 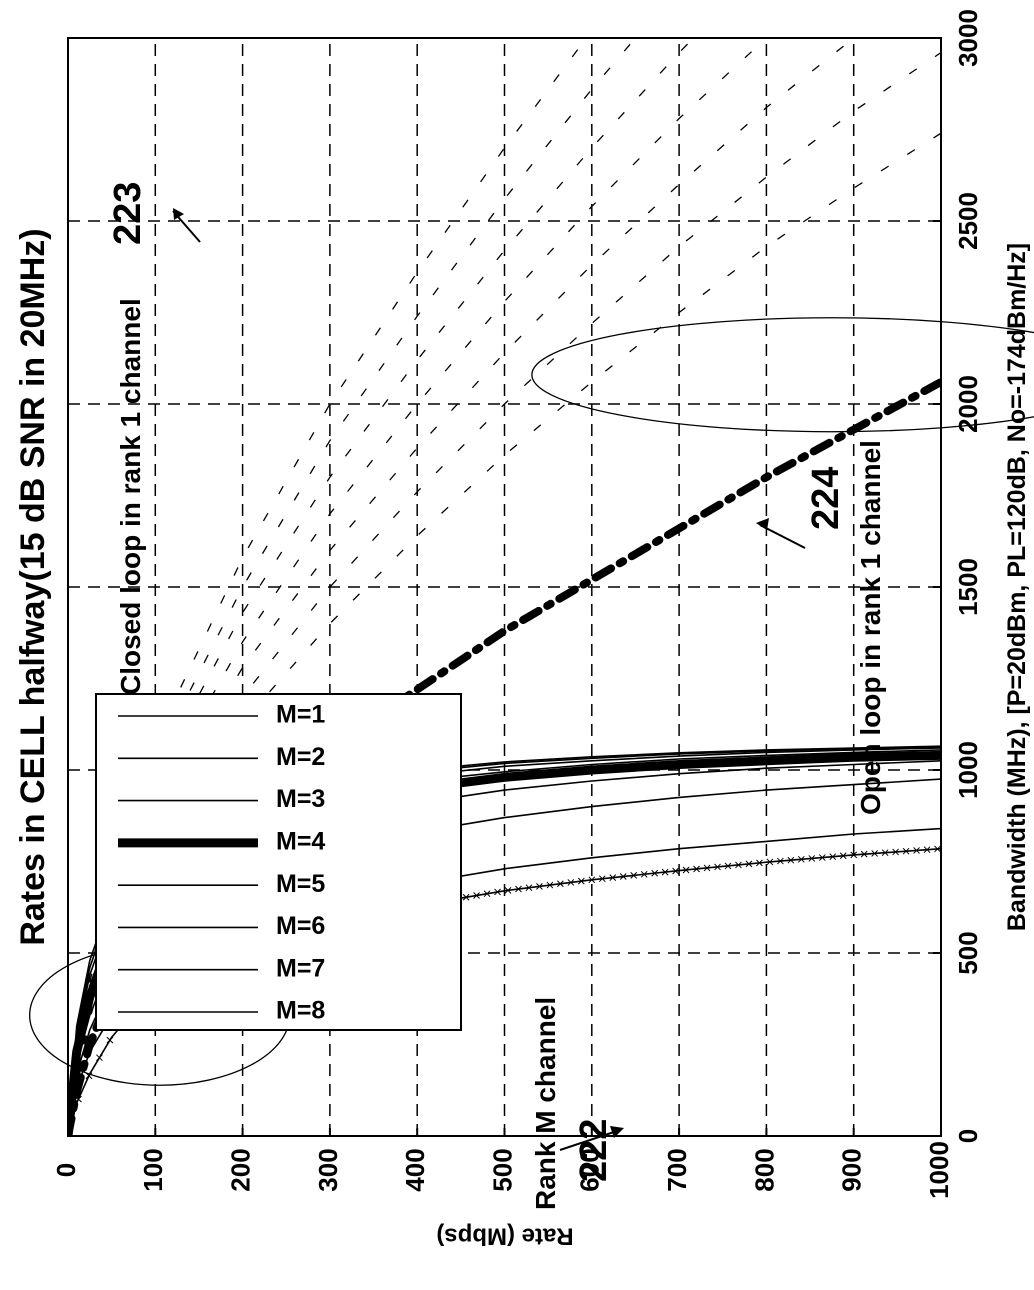 What do you see at coordinates (764, 1169) in the screenshot?
I see `x-tick-label: 800` at bounding box center [764, 1169].